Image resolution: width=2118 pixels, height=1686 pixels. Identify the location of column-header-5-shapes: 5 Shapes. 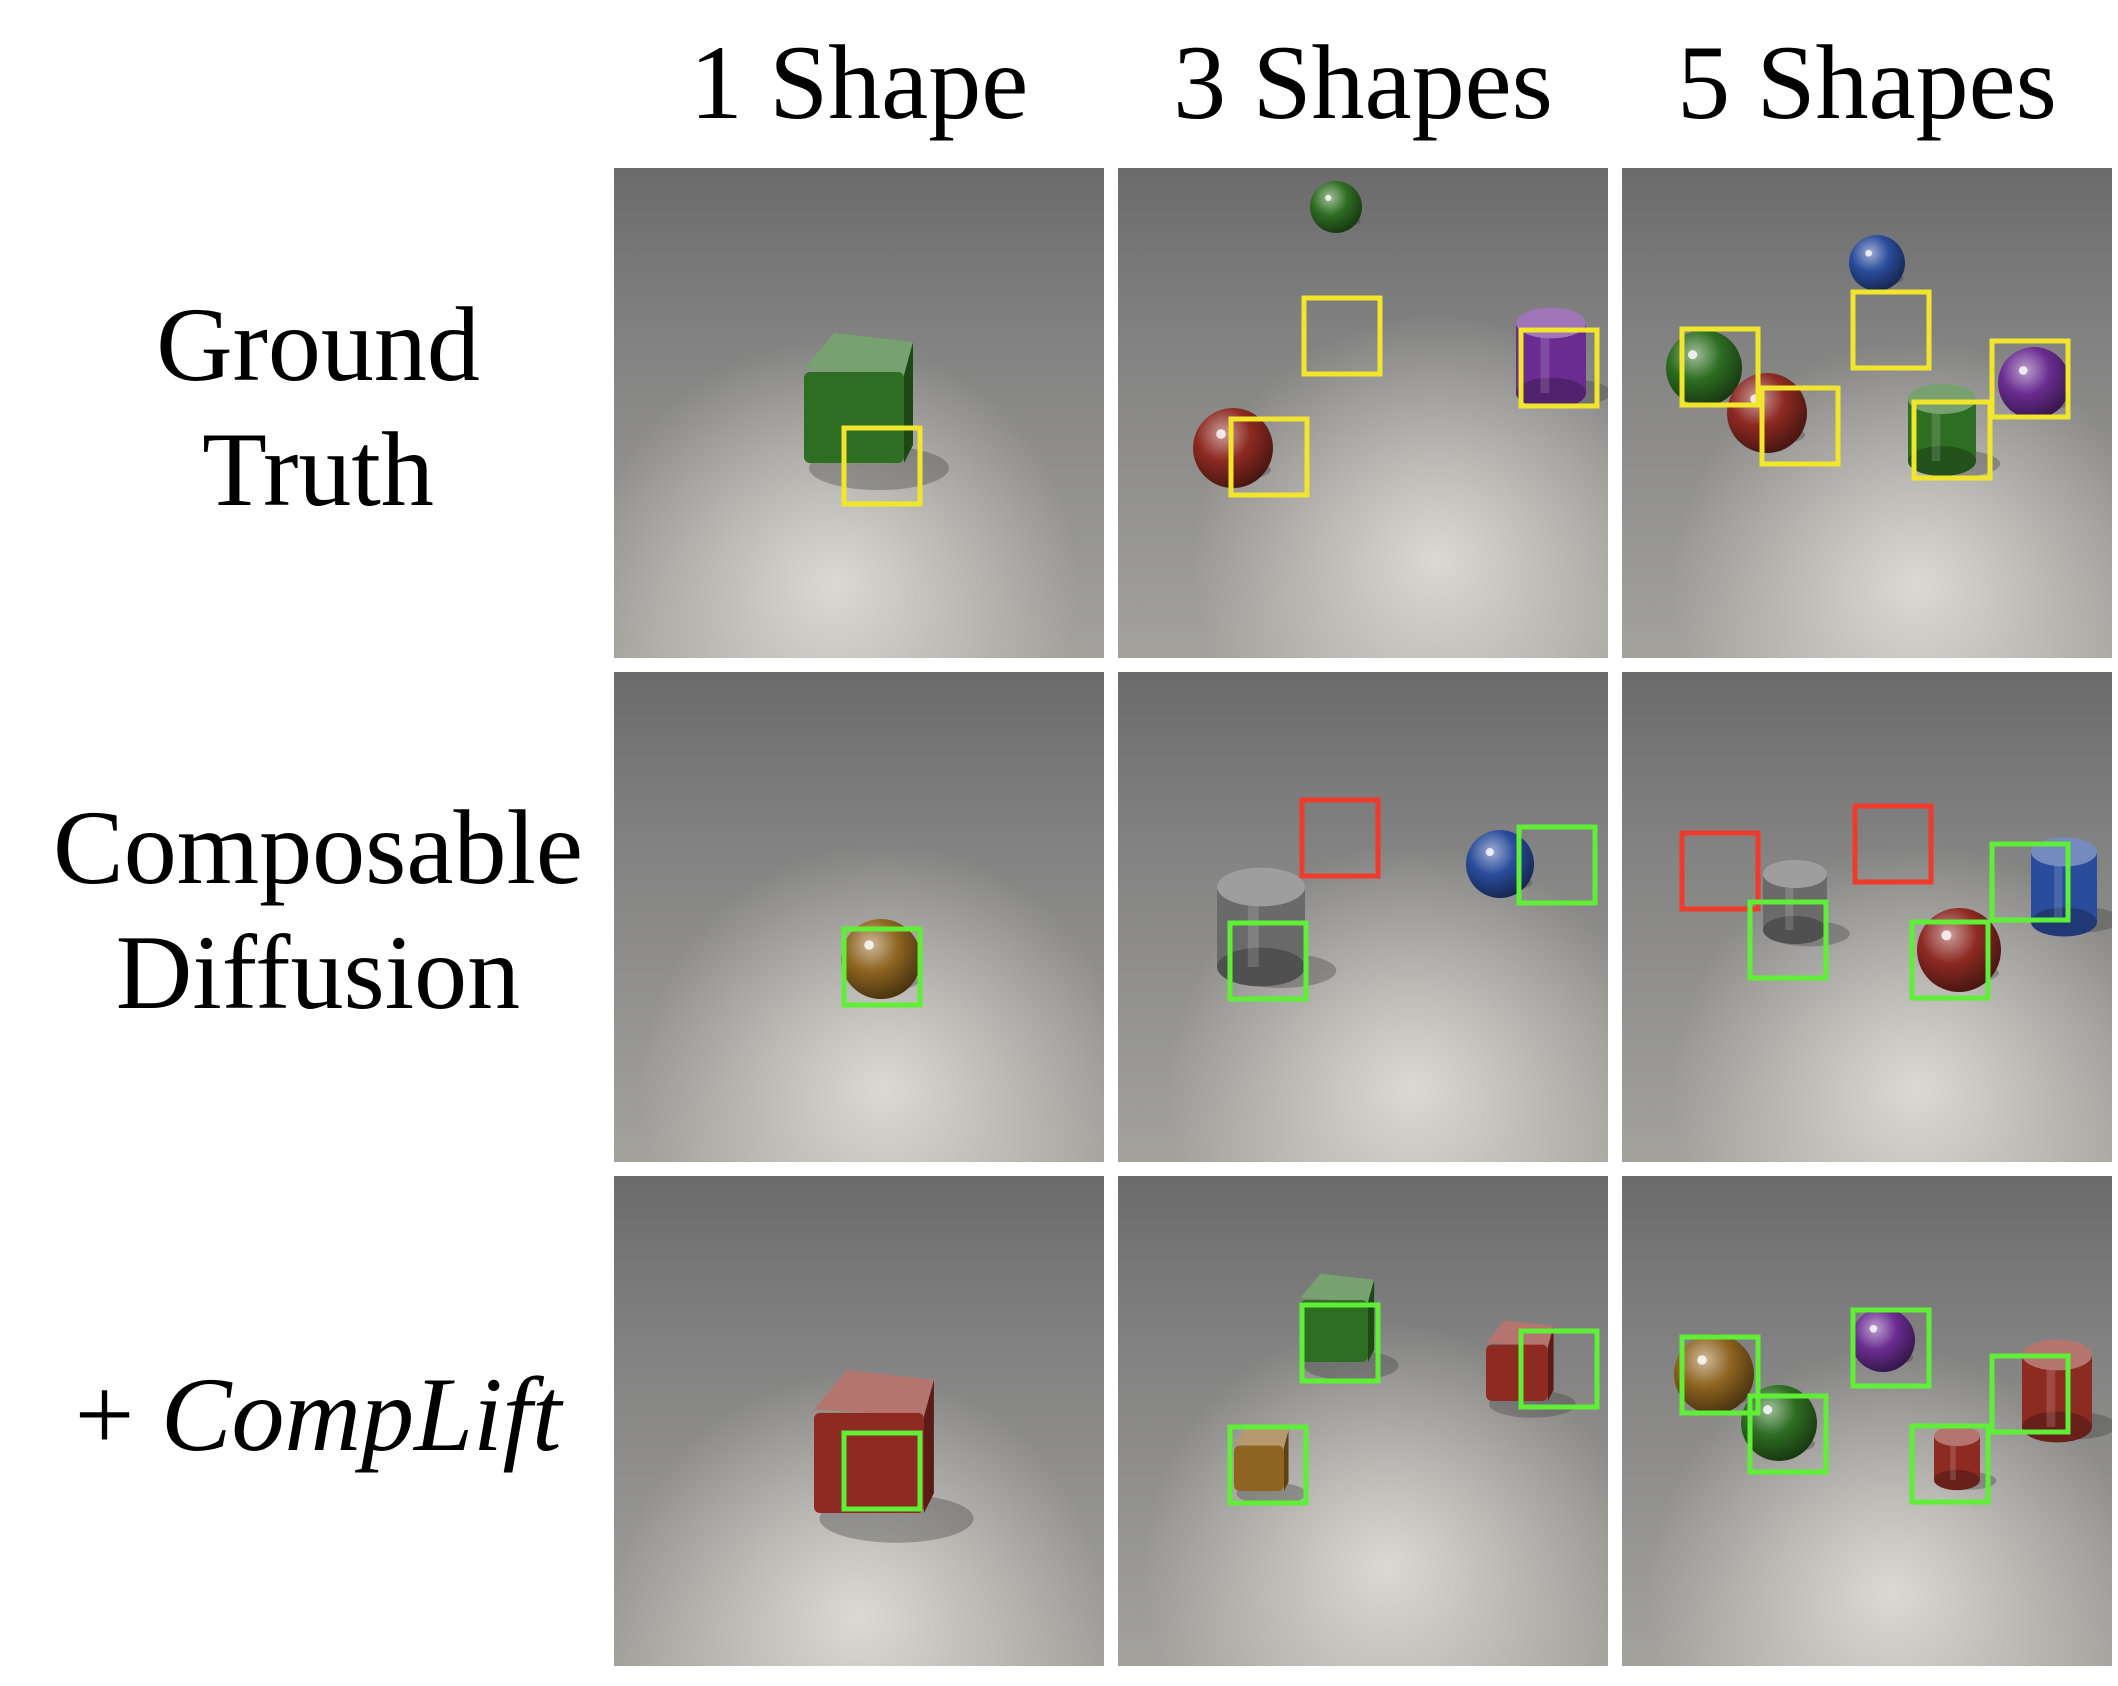
(1867, 82).